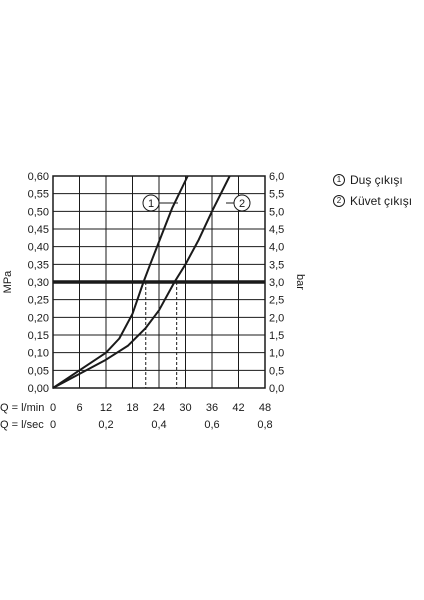  I want to click on y-tick-label-right: 5,5, so click(276, 195).